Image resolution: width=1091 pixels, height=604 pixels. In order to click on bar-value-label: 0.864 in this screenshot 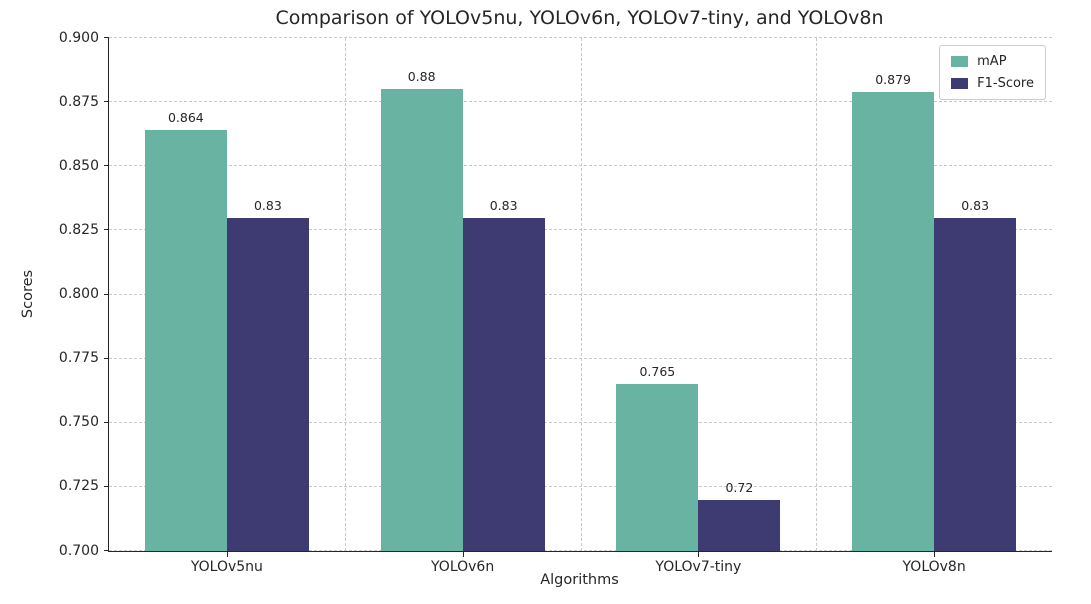, I will do `click(185, 118)`.